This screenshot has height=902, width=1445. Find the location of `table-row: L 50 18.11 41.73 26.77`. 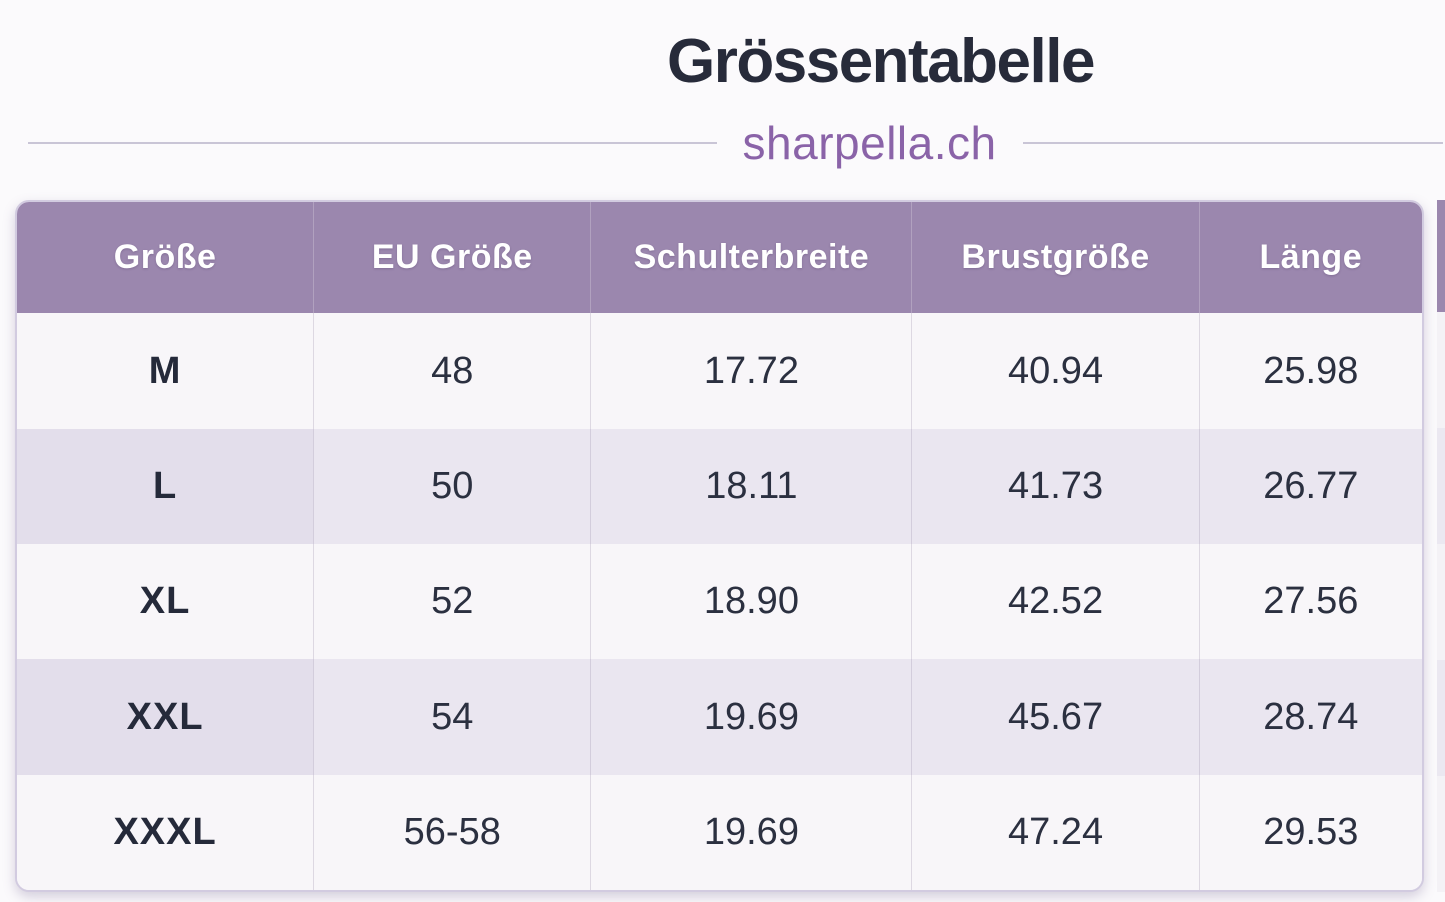

table-row: L 50 18.11 41.73 26.77 is located at coordinates (719, 486).